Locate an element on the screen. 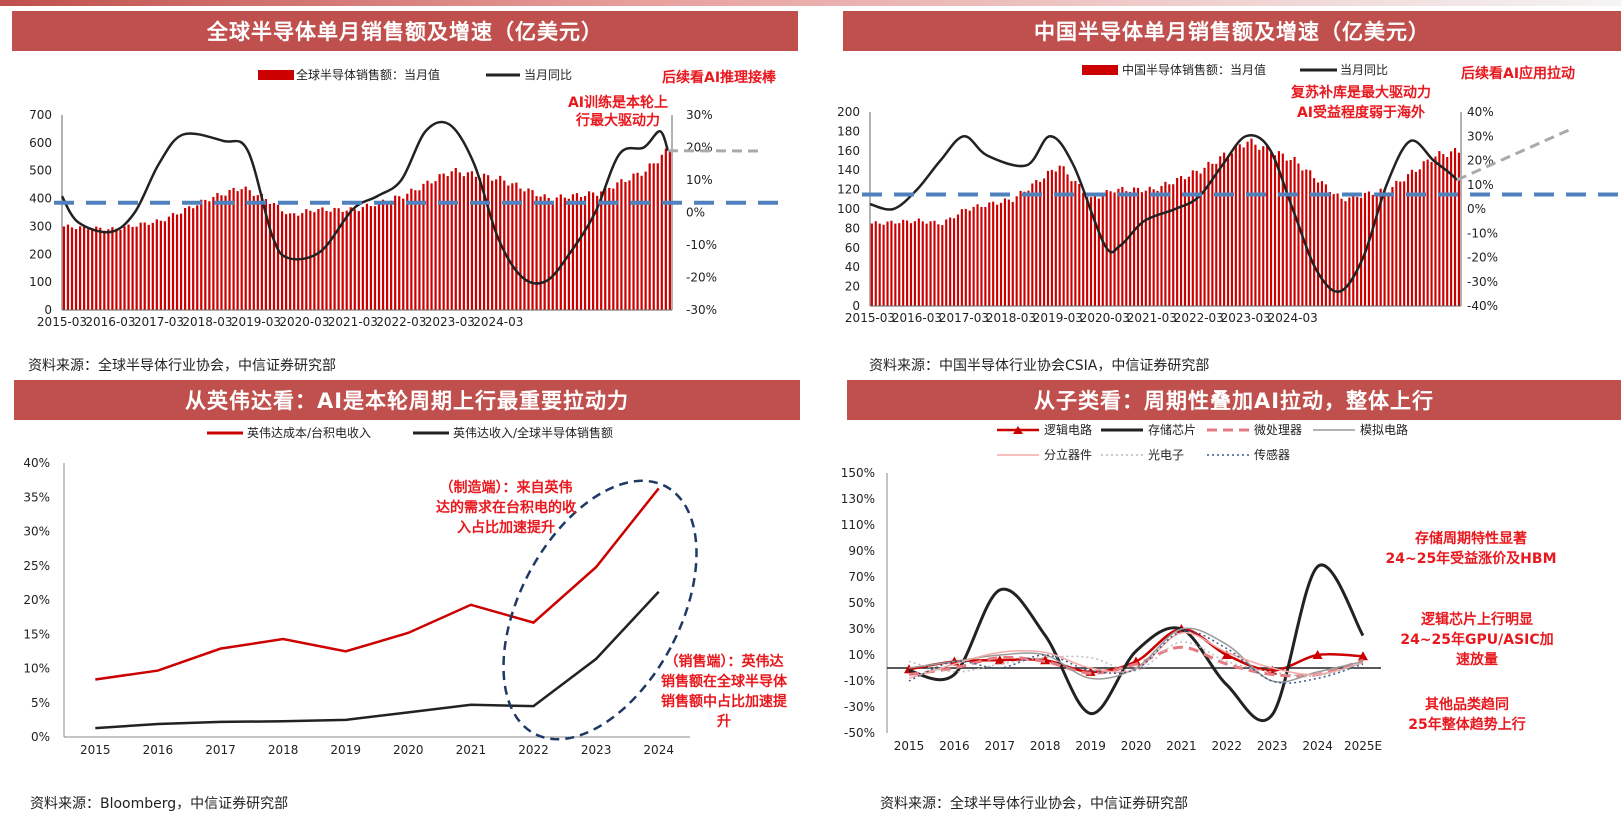 This screenshot has width=1621, height=820. annotation-ai-inference: 后续看AI推理接棒 is located at coordinates (719, 77).